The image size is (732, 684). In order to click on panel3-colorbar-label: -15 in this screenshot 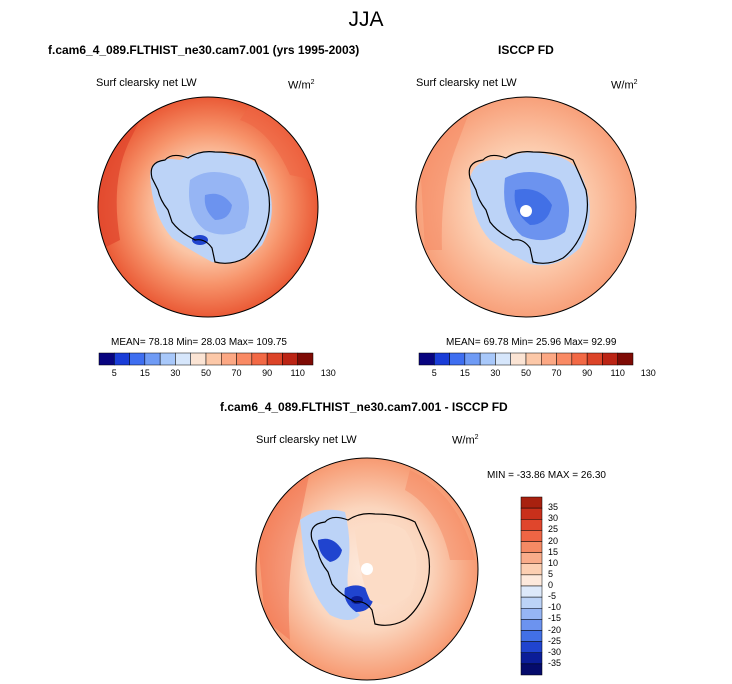, I will do `click(555, 618)`.